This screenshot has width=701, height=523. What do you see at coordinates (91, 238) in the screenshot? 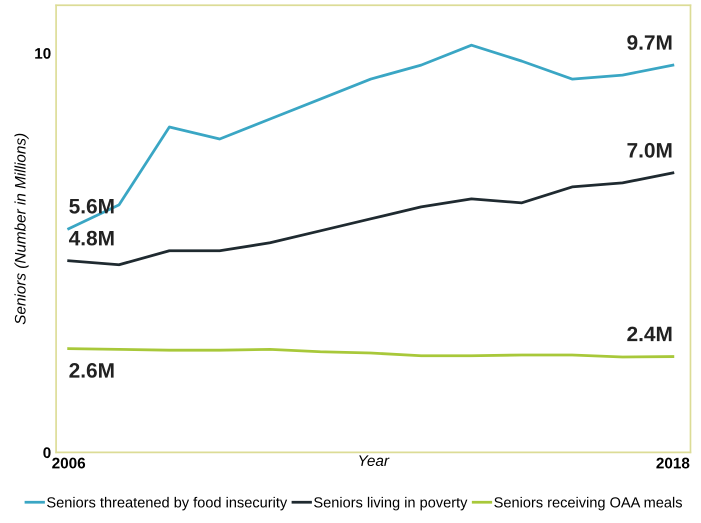
I see `data-label: 4.8M` at bounding box center [91, 238].